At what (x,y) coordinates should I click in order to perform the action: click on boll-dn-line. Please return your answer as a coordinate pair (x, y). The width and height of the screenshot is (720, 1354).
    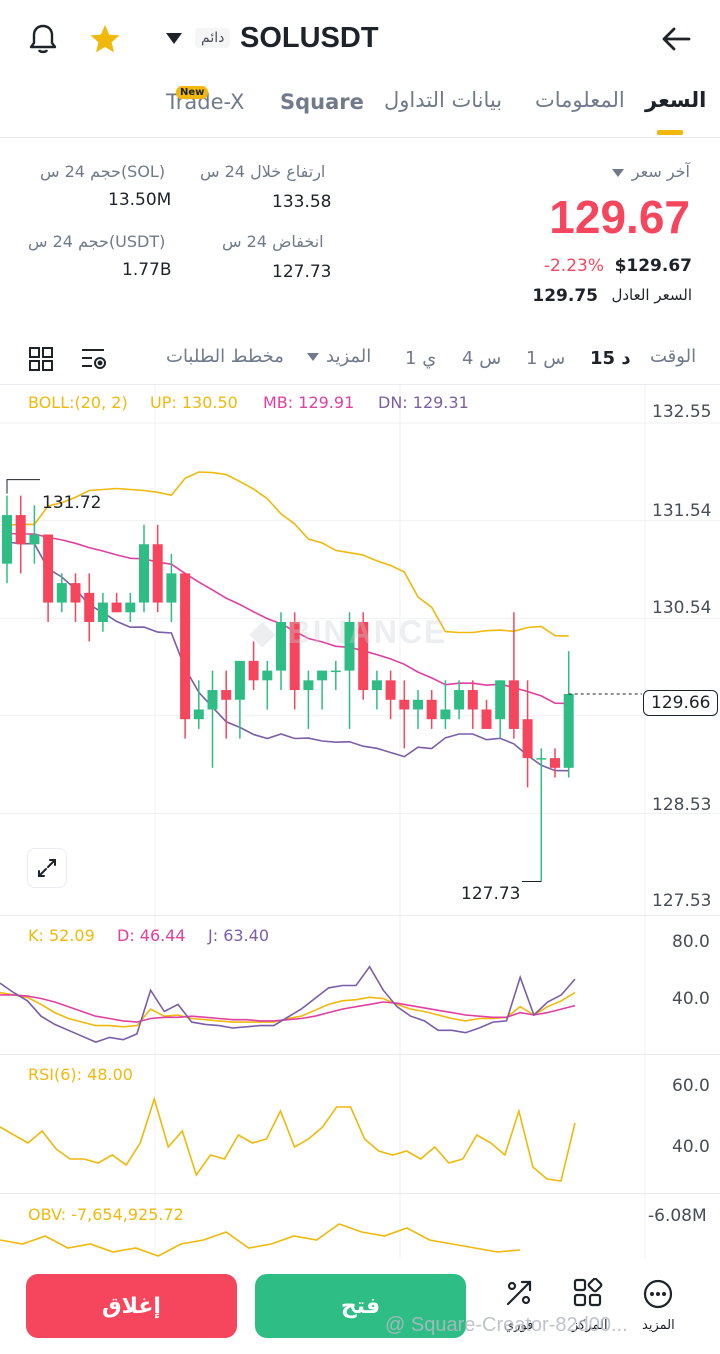
    Looking at the image, I should click on (287, 656).